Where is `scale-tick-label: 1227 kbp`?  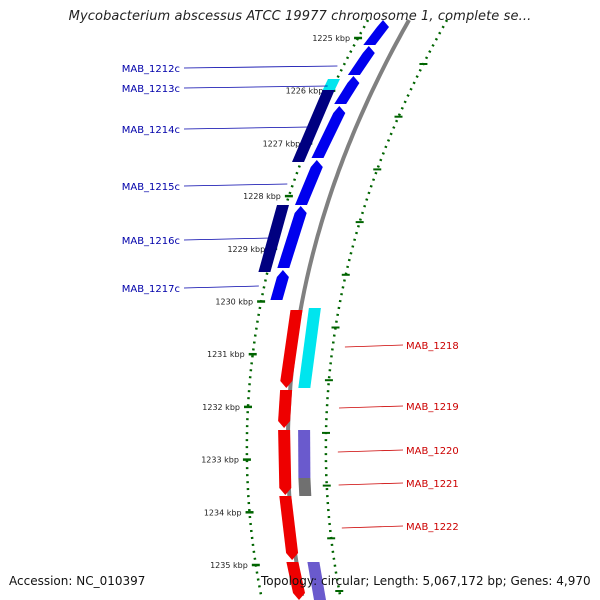 scale-tick-label: 1227 kbp is located at coordinates (282, 143).